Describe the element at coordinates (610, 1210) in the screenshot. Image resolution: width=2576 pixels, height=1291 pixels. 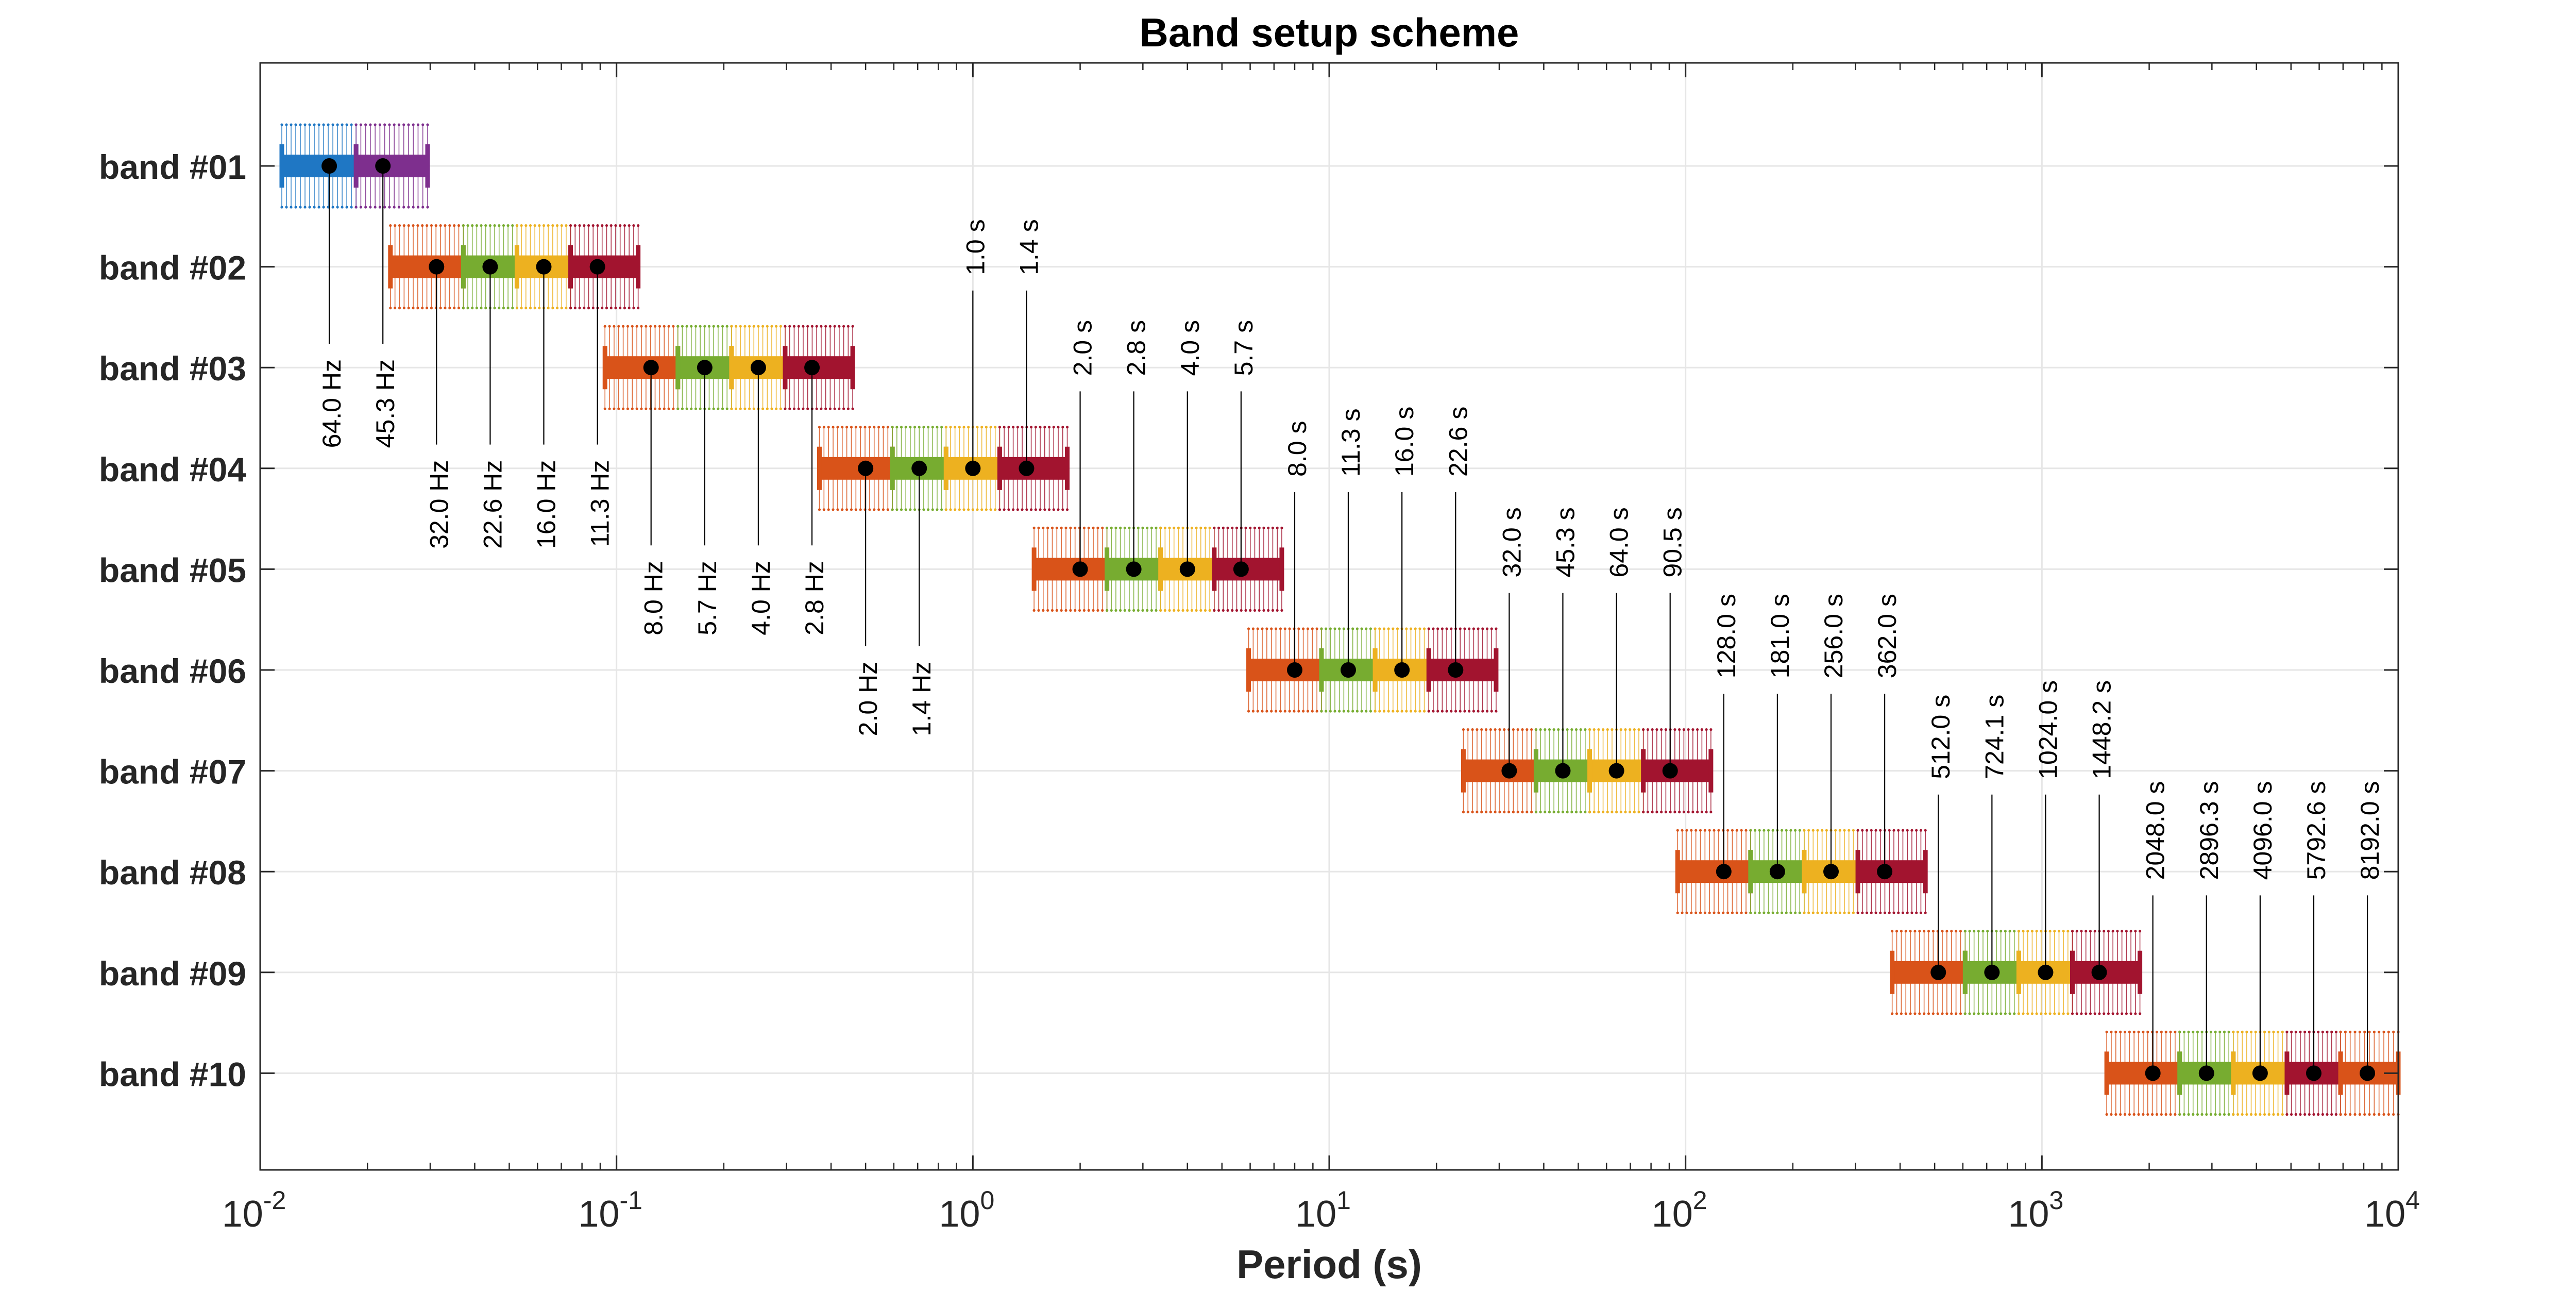
I see `x-tick-label: 10-1` at that location.